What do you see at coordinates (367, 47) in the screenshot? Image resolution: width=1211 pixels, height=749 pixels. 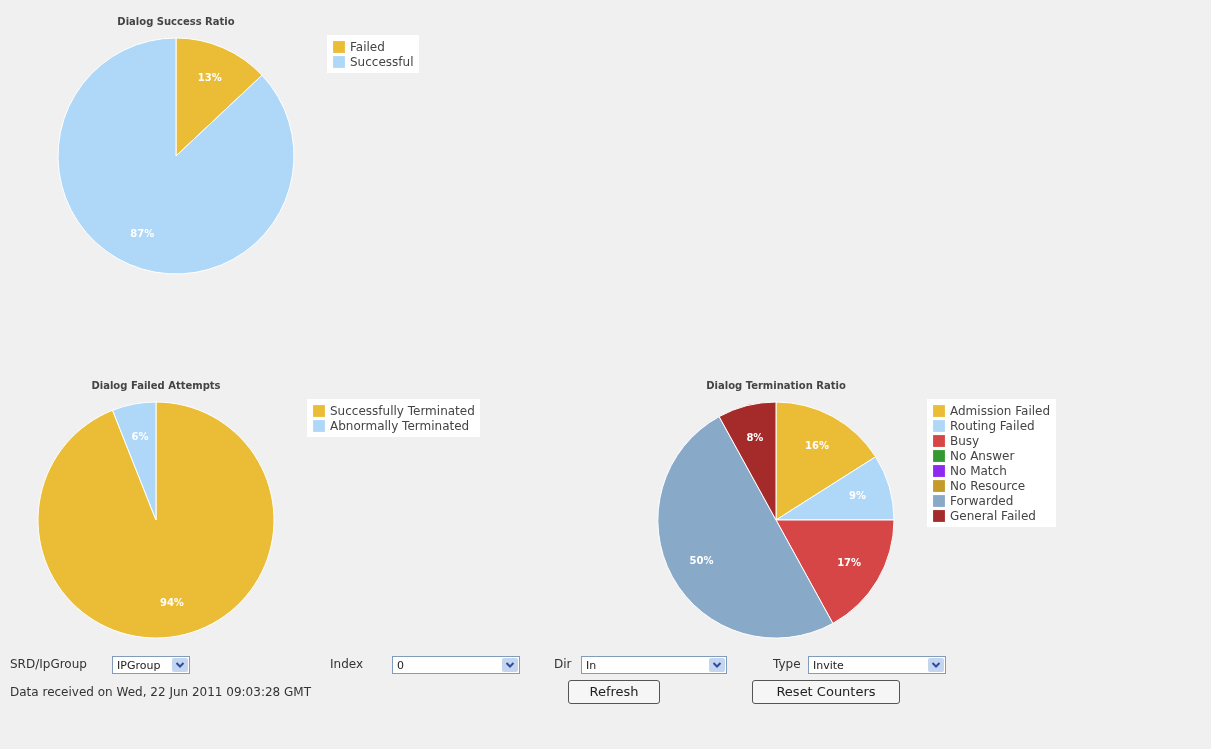 I see `legend-label: Failed` at bounding box center [367, 47].